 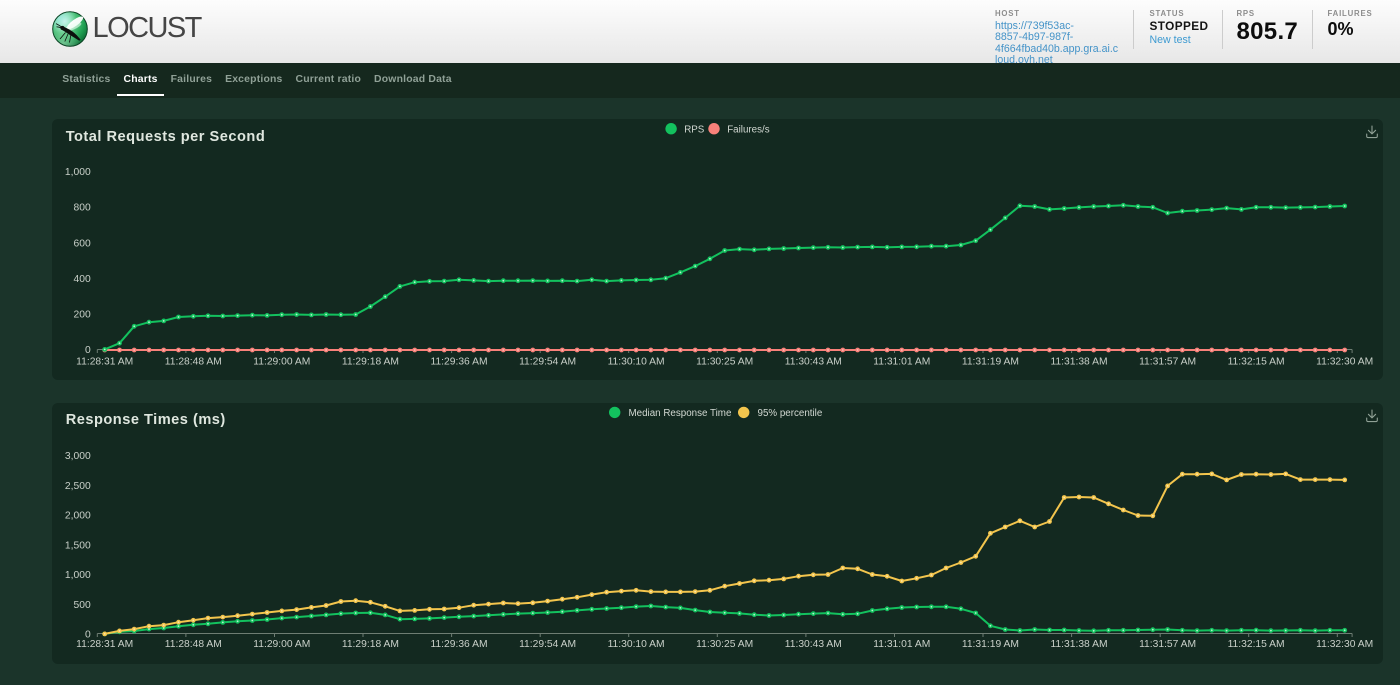 I want to click on svg-text: 500, so click(x=82, y=605).